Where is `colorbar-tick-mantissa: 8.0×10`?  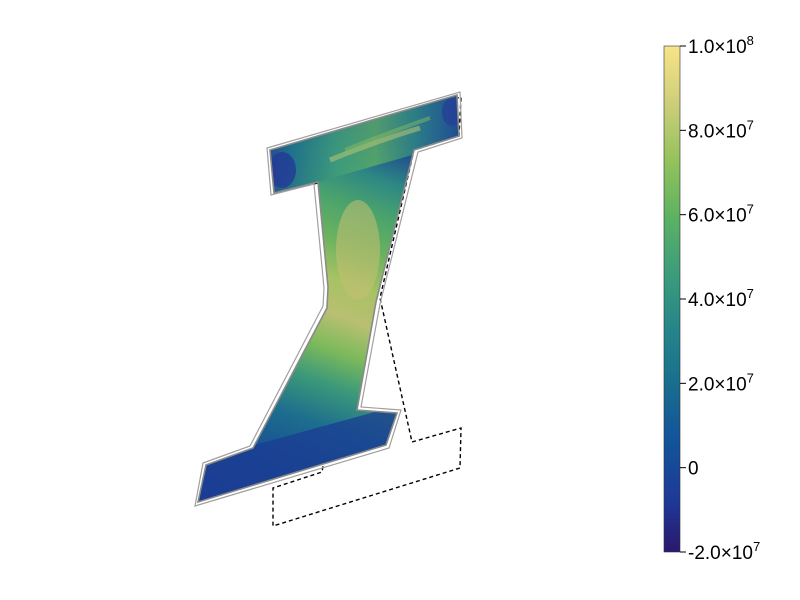 colorbar-tick-mantissa: 8.0×10 is located at coordinates (717, 131).